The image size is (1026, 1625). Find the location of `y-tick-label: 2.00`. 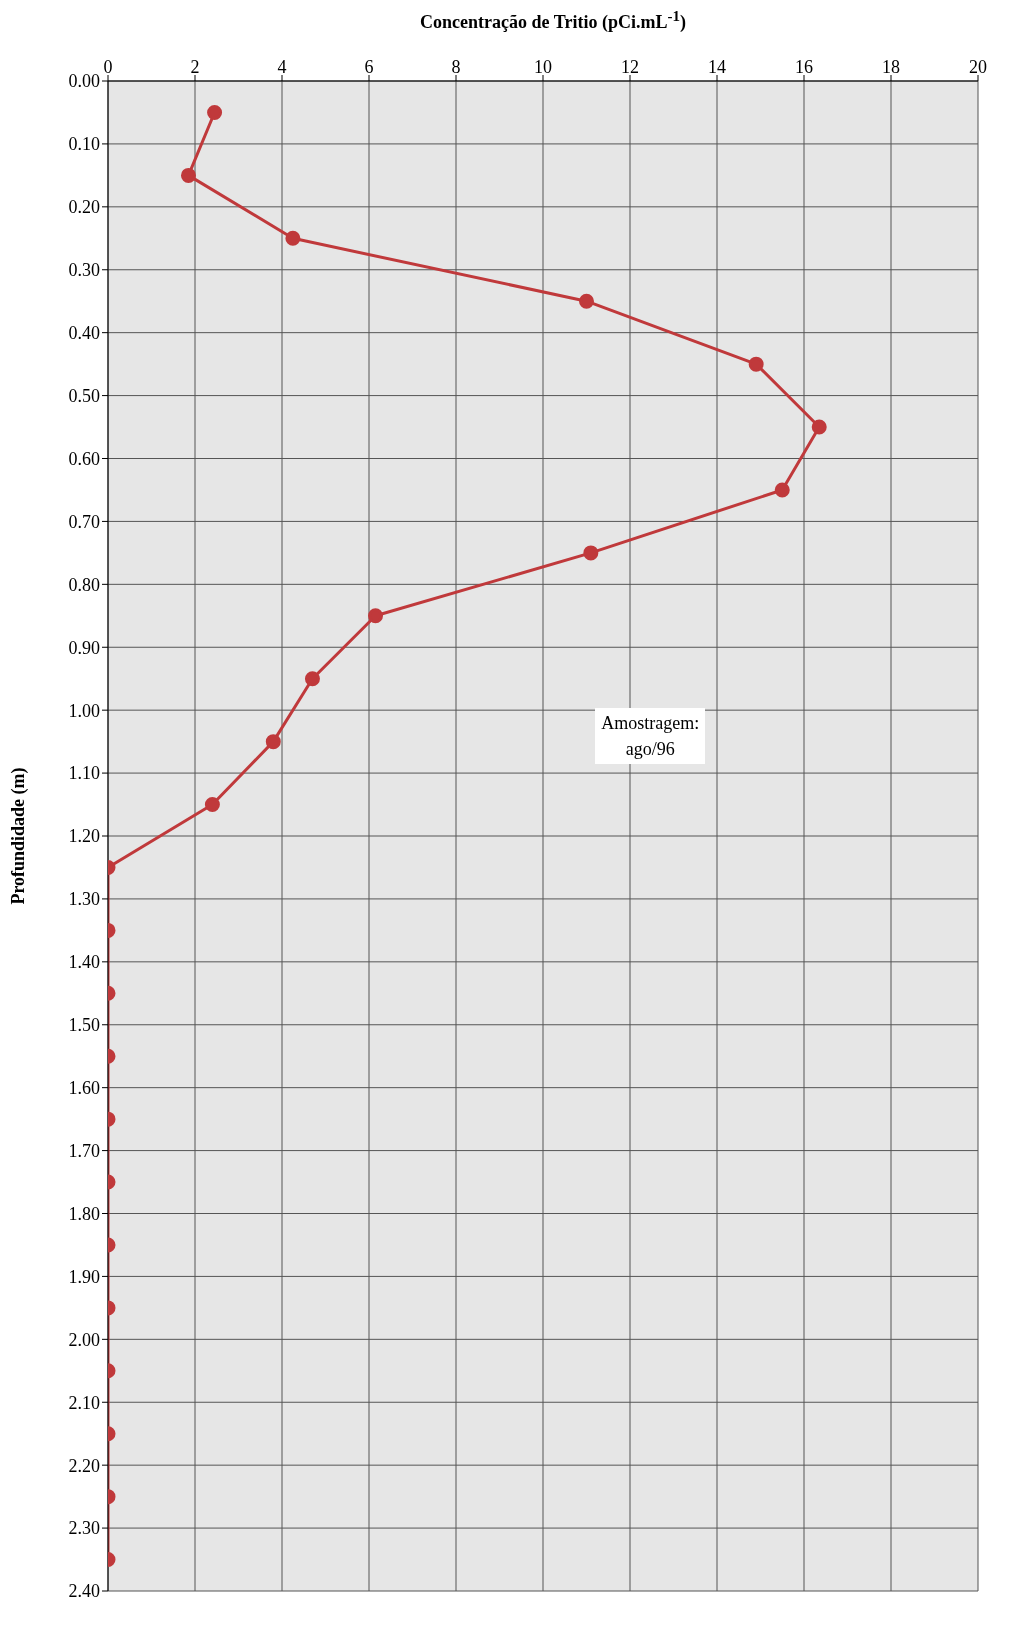

y-tick-label: 2.00 is located at coordinates (84, 1339).